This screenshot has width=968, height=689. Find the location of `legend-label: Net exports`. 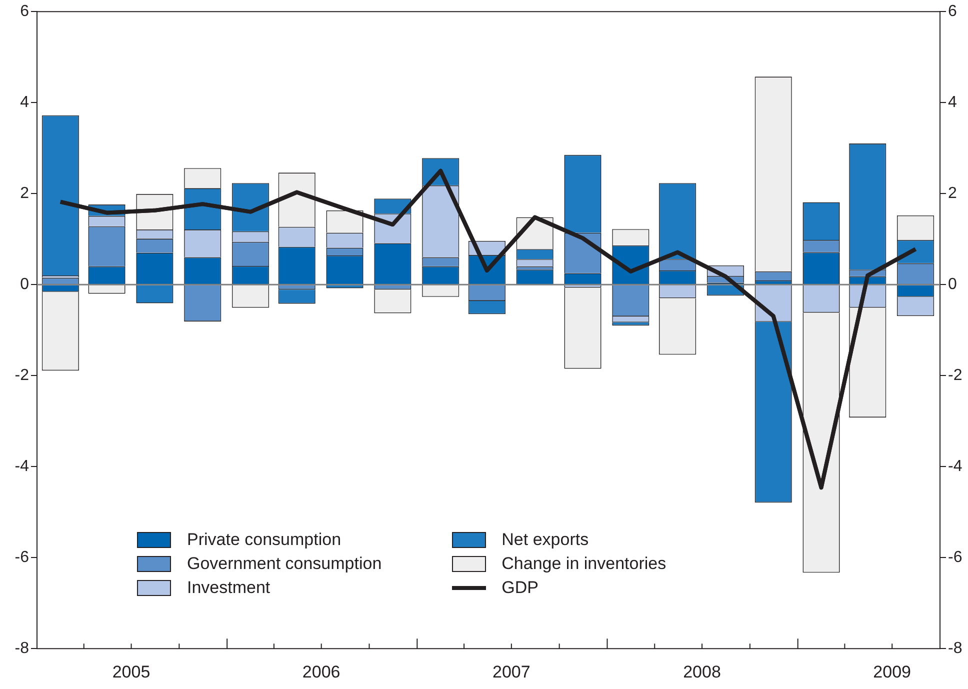

legend-label: Net exports is located at coordinates (545, 540).